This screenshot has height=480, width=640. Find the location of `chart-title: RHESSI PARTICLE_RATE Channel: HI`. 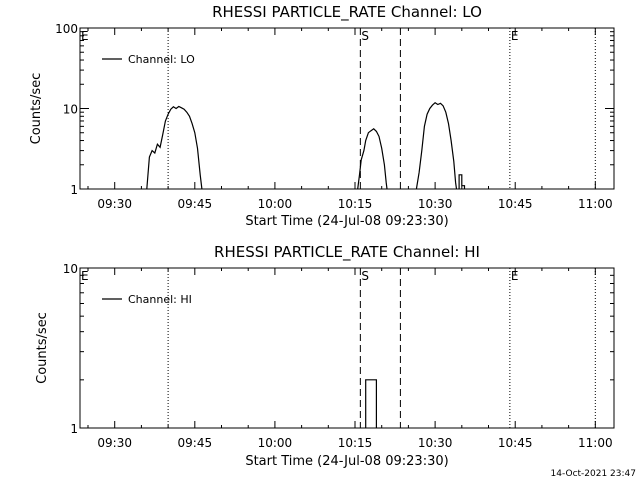

chart-title: RHESSI PARTICLE_RATE Channel: HI is located at coordinates (347, 252).